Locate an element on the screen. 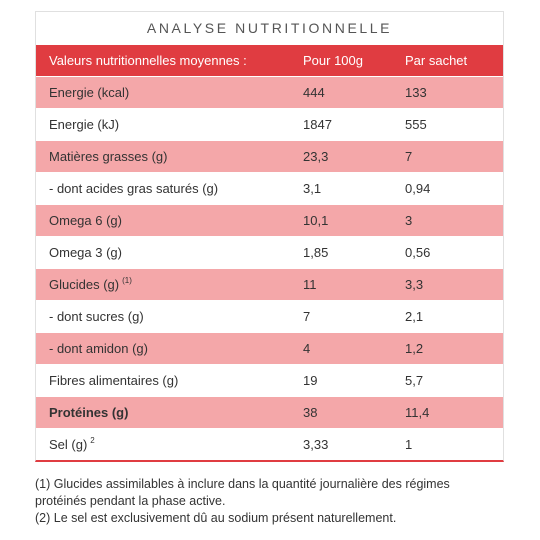 The image size is (540, 540). table-row: Omega 6 (g) 10,1 3 is located at coordinates (269, 220).